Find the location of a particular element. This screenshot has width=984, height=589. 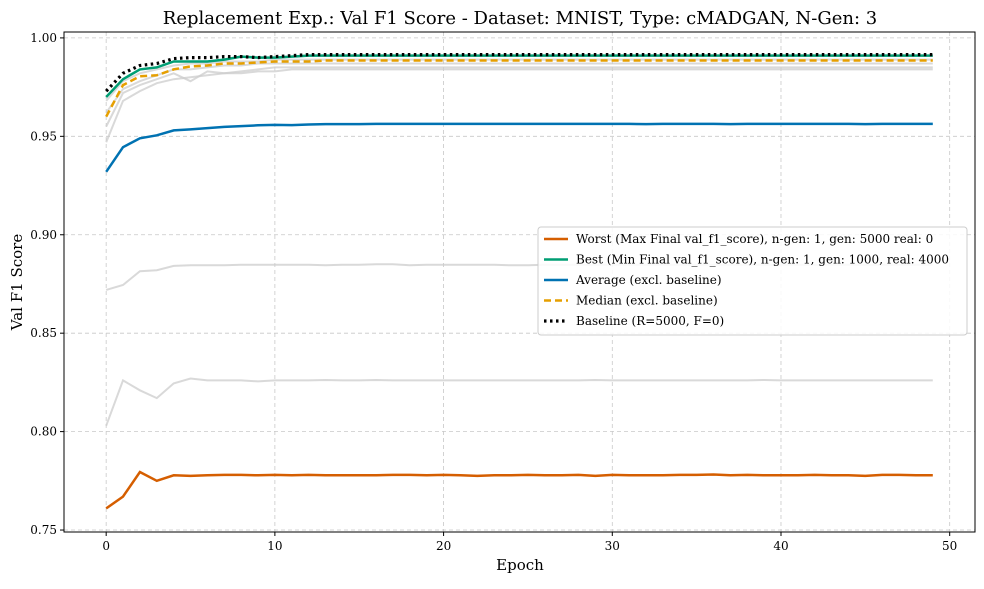

best-series-line is located at coordinates (519, 76).